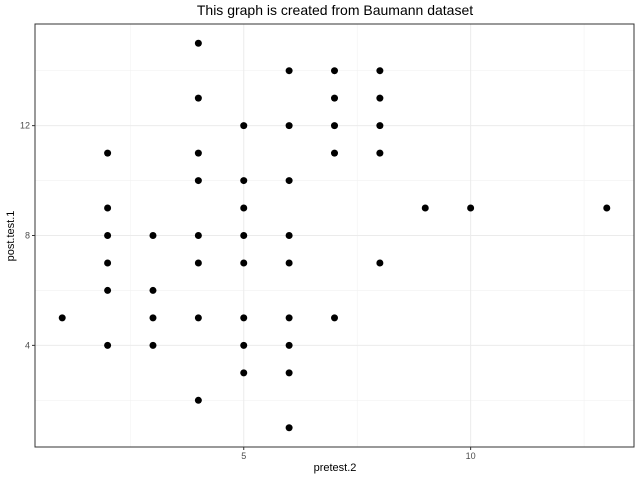  What do you see at coordinates (11, 236) in the screenshot?
I see `y-axis-label: post.test.1` at bounding box center [11, 236].